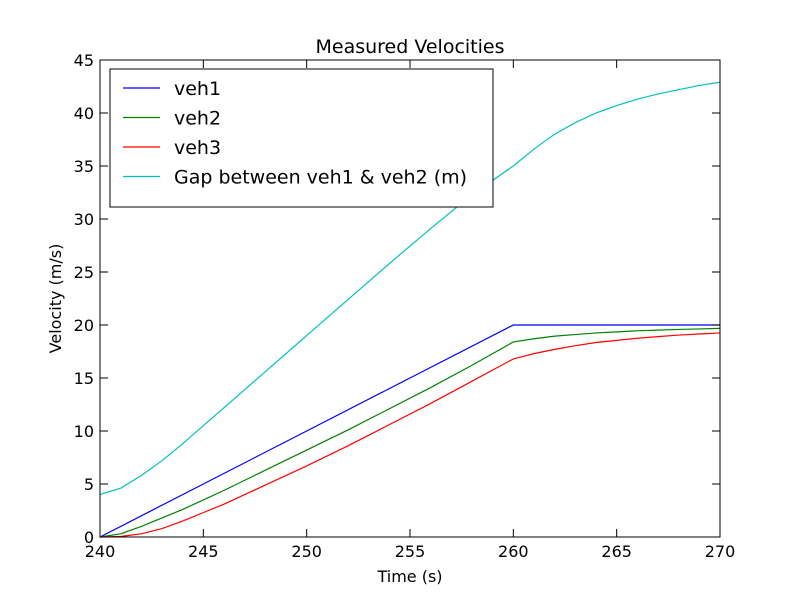  What do you see at coordinates (616, 551) in the screenshot?
I see `x-tick-label: 265` at bounding box center [616, 551].